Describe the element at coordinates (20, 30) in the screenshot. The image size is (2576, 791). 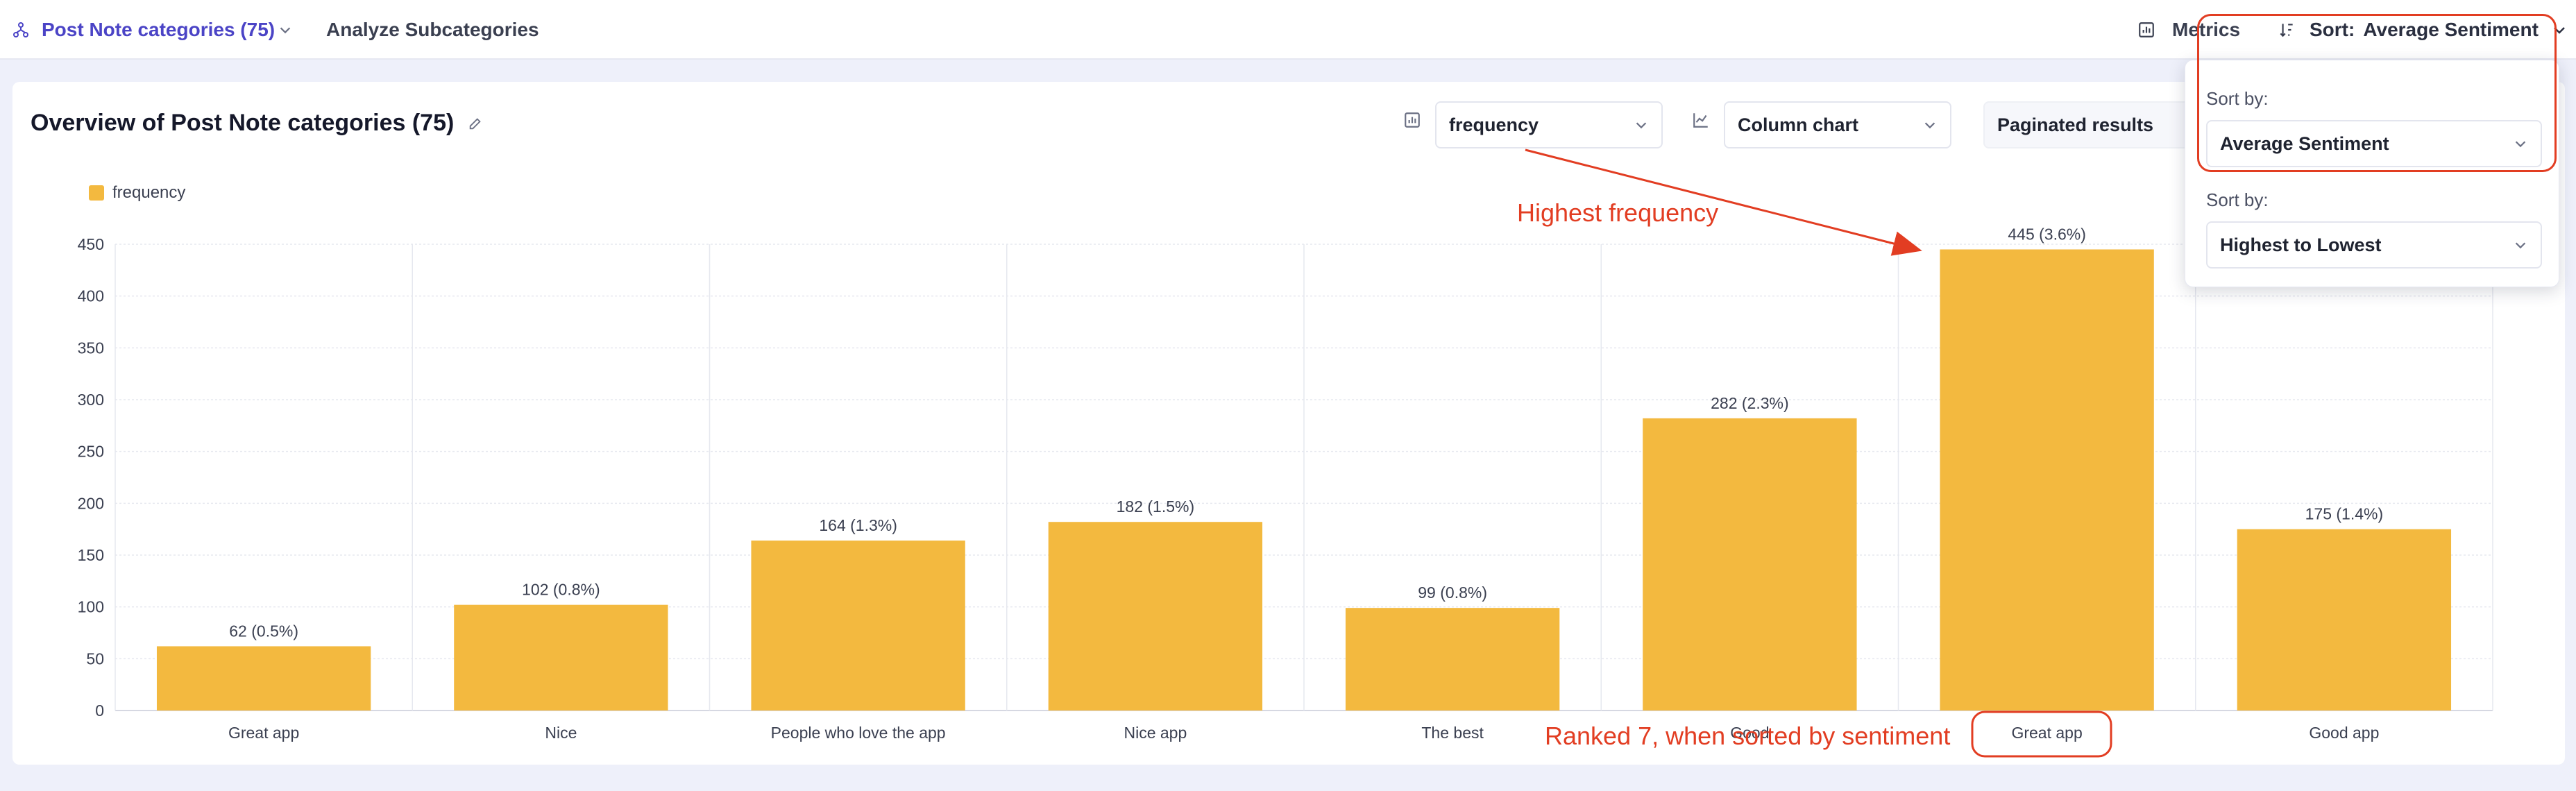
I see `hierarchy-icon` at that location.